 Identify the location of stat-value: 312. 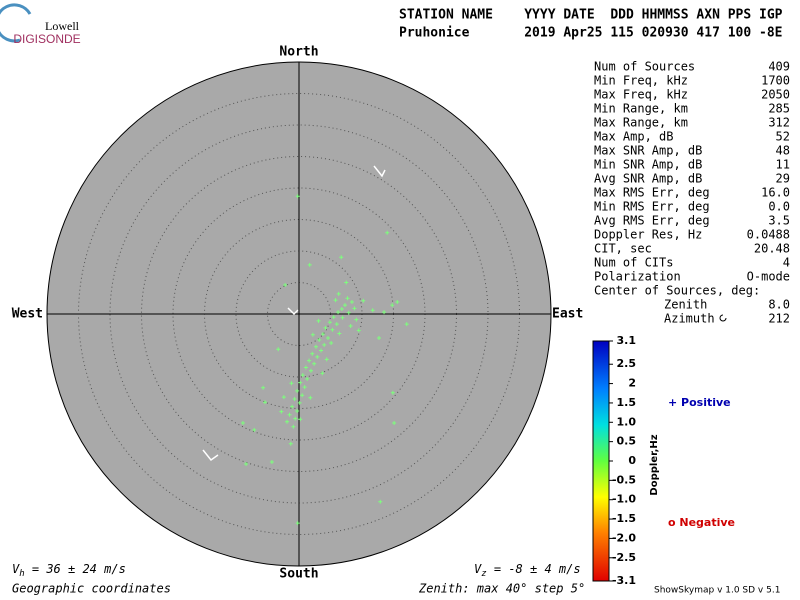
(779, 123).